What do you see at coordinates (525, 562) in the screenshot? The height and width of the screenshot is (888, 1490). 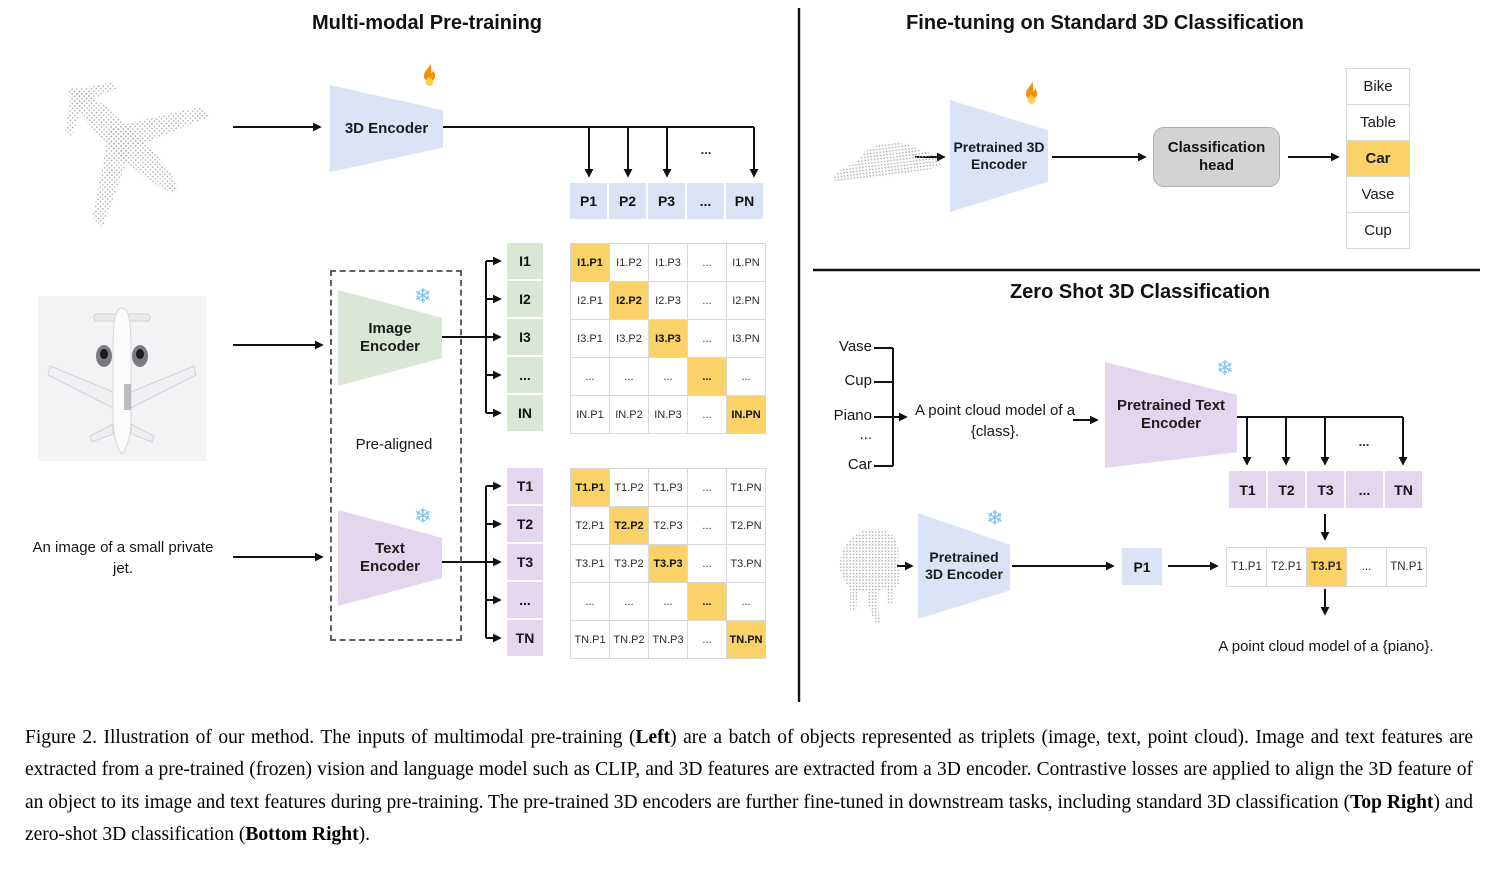 I see `t-label-cell: T3` at bounding box center [525, 562].